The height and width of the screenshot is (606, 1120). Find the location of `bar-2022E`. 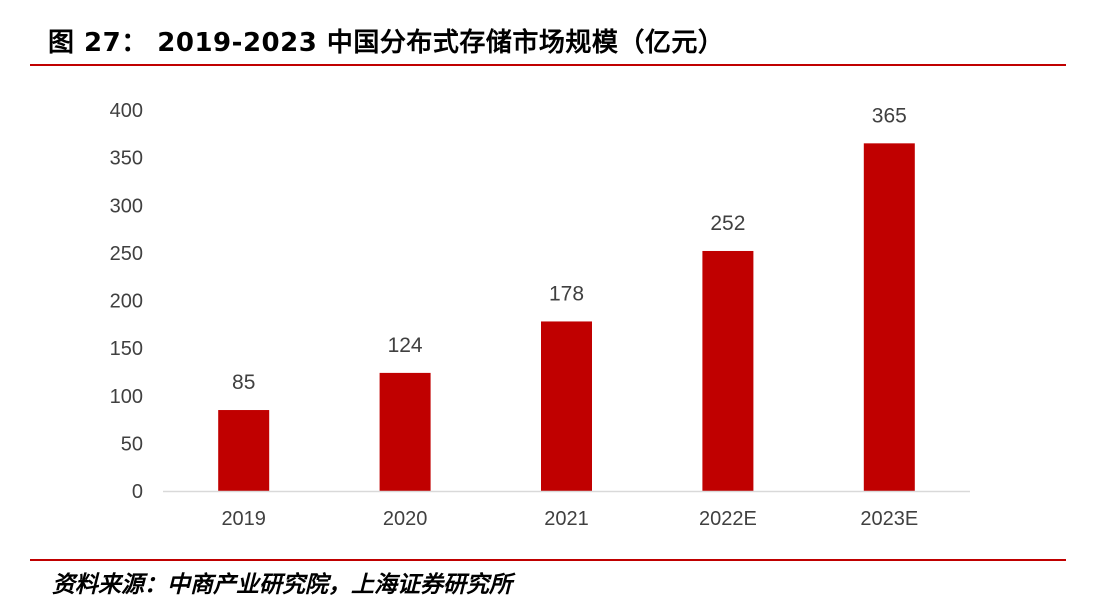

bar-2022E is located at coordinates (728, 370).